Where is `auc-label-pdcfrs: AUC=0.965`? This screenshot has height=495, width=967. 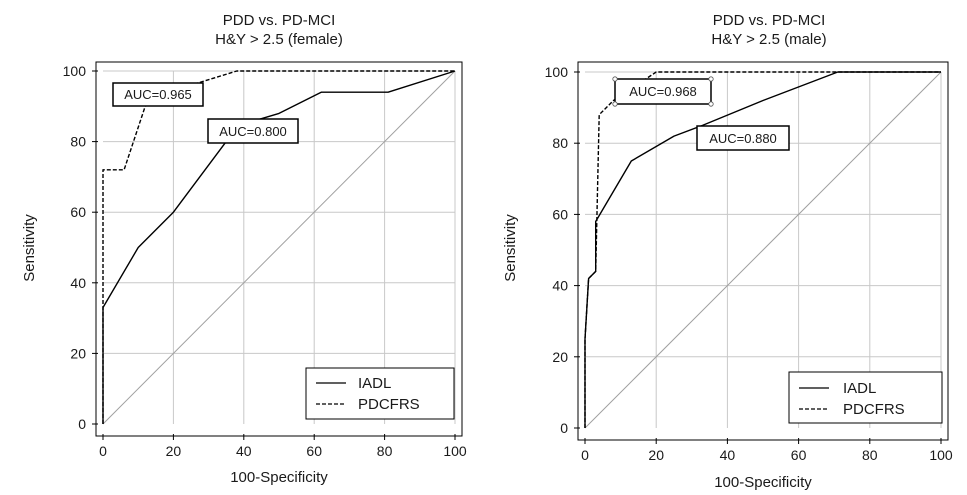 auc-label-pdcfrs: AUC=0.965 is located at coordinates (158, 94).